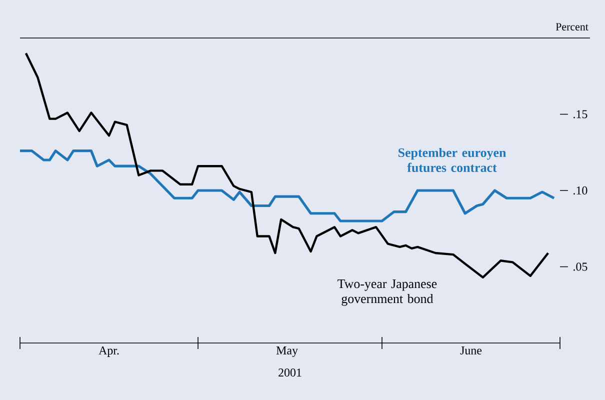  Describe the element at coordinates (471, 350) in the screenshot. I see `x-tick-label: June` at that location.